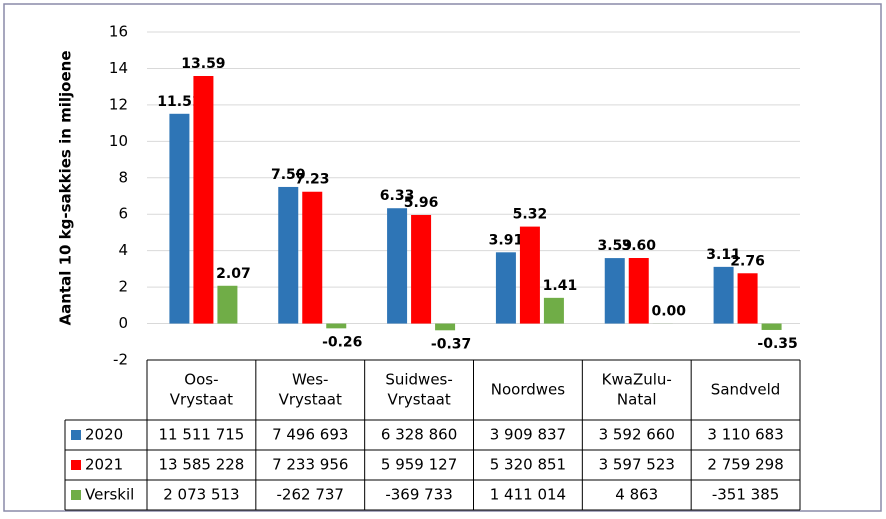 The image size is (886, 519). I want to click on table-cell: -369 733, so click(418, 495).